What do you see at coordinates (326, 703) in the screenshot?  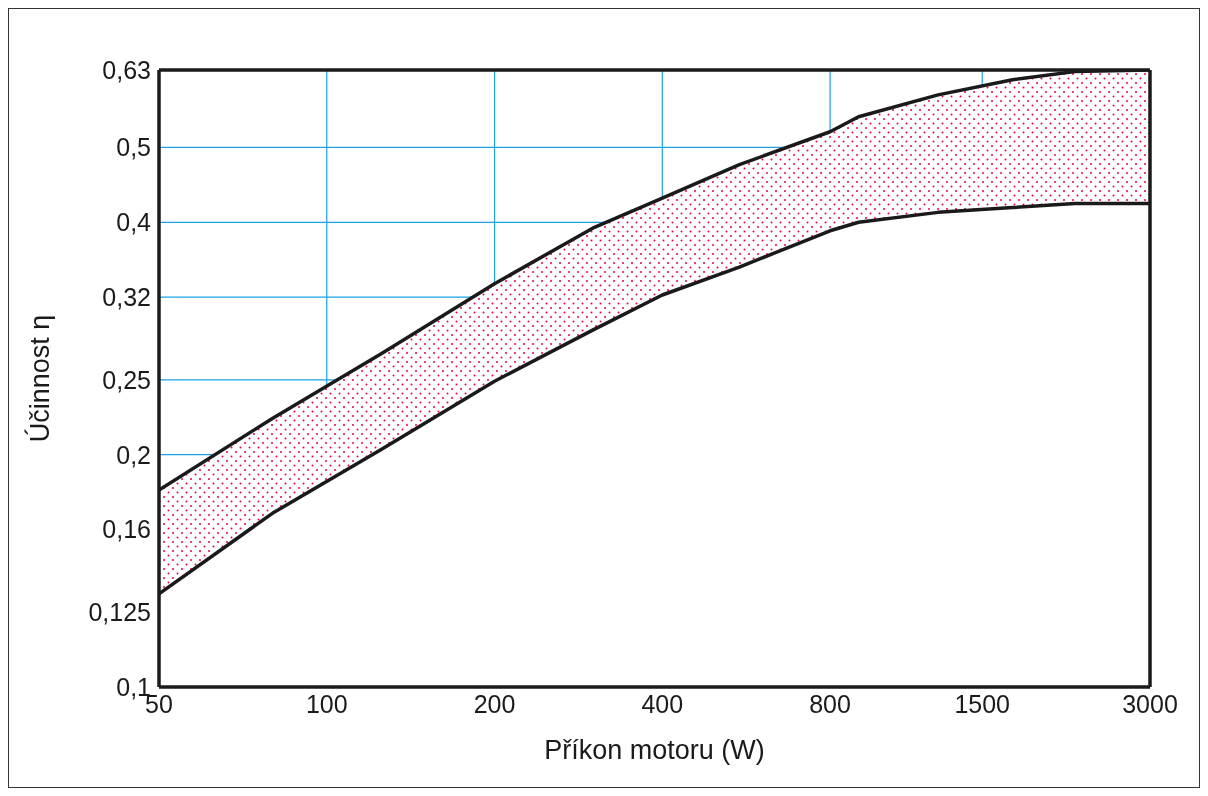 I see `x-tick-label: 100` at bounding box center [326, 703].